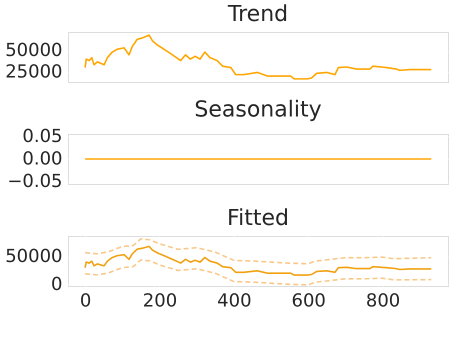 Image resolution: width=467 pixels, height=337 pixels. I want to click on x-tick-label: 0, so click(86, 301).